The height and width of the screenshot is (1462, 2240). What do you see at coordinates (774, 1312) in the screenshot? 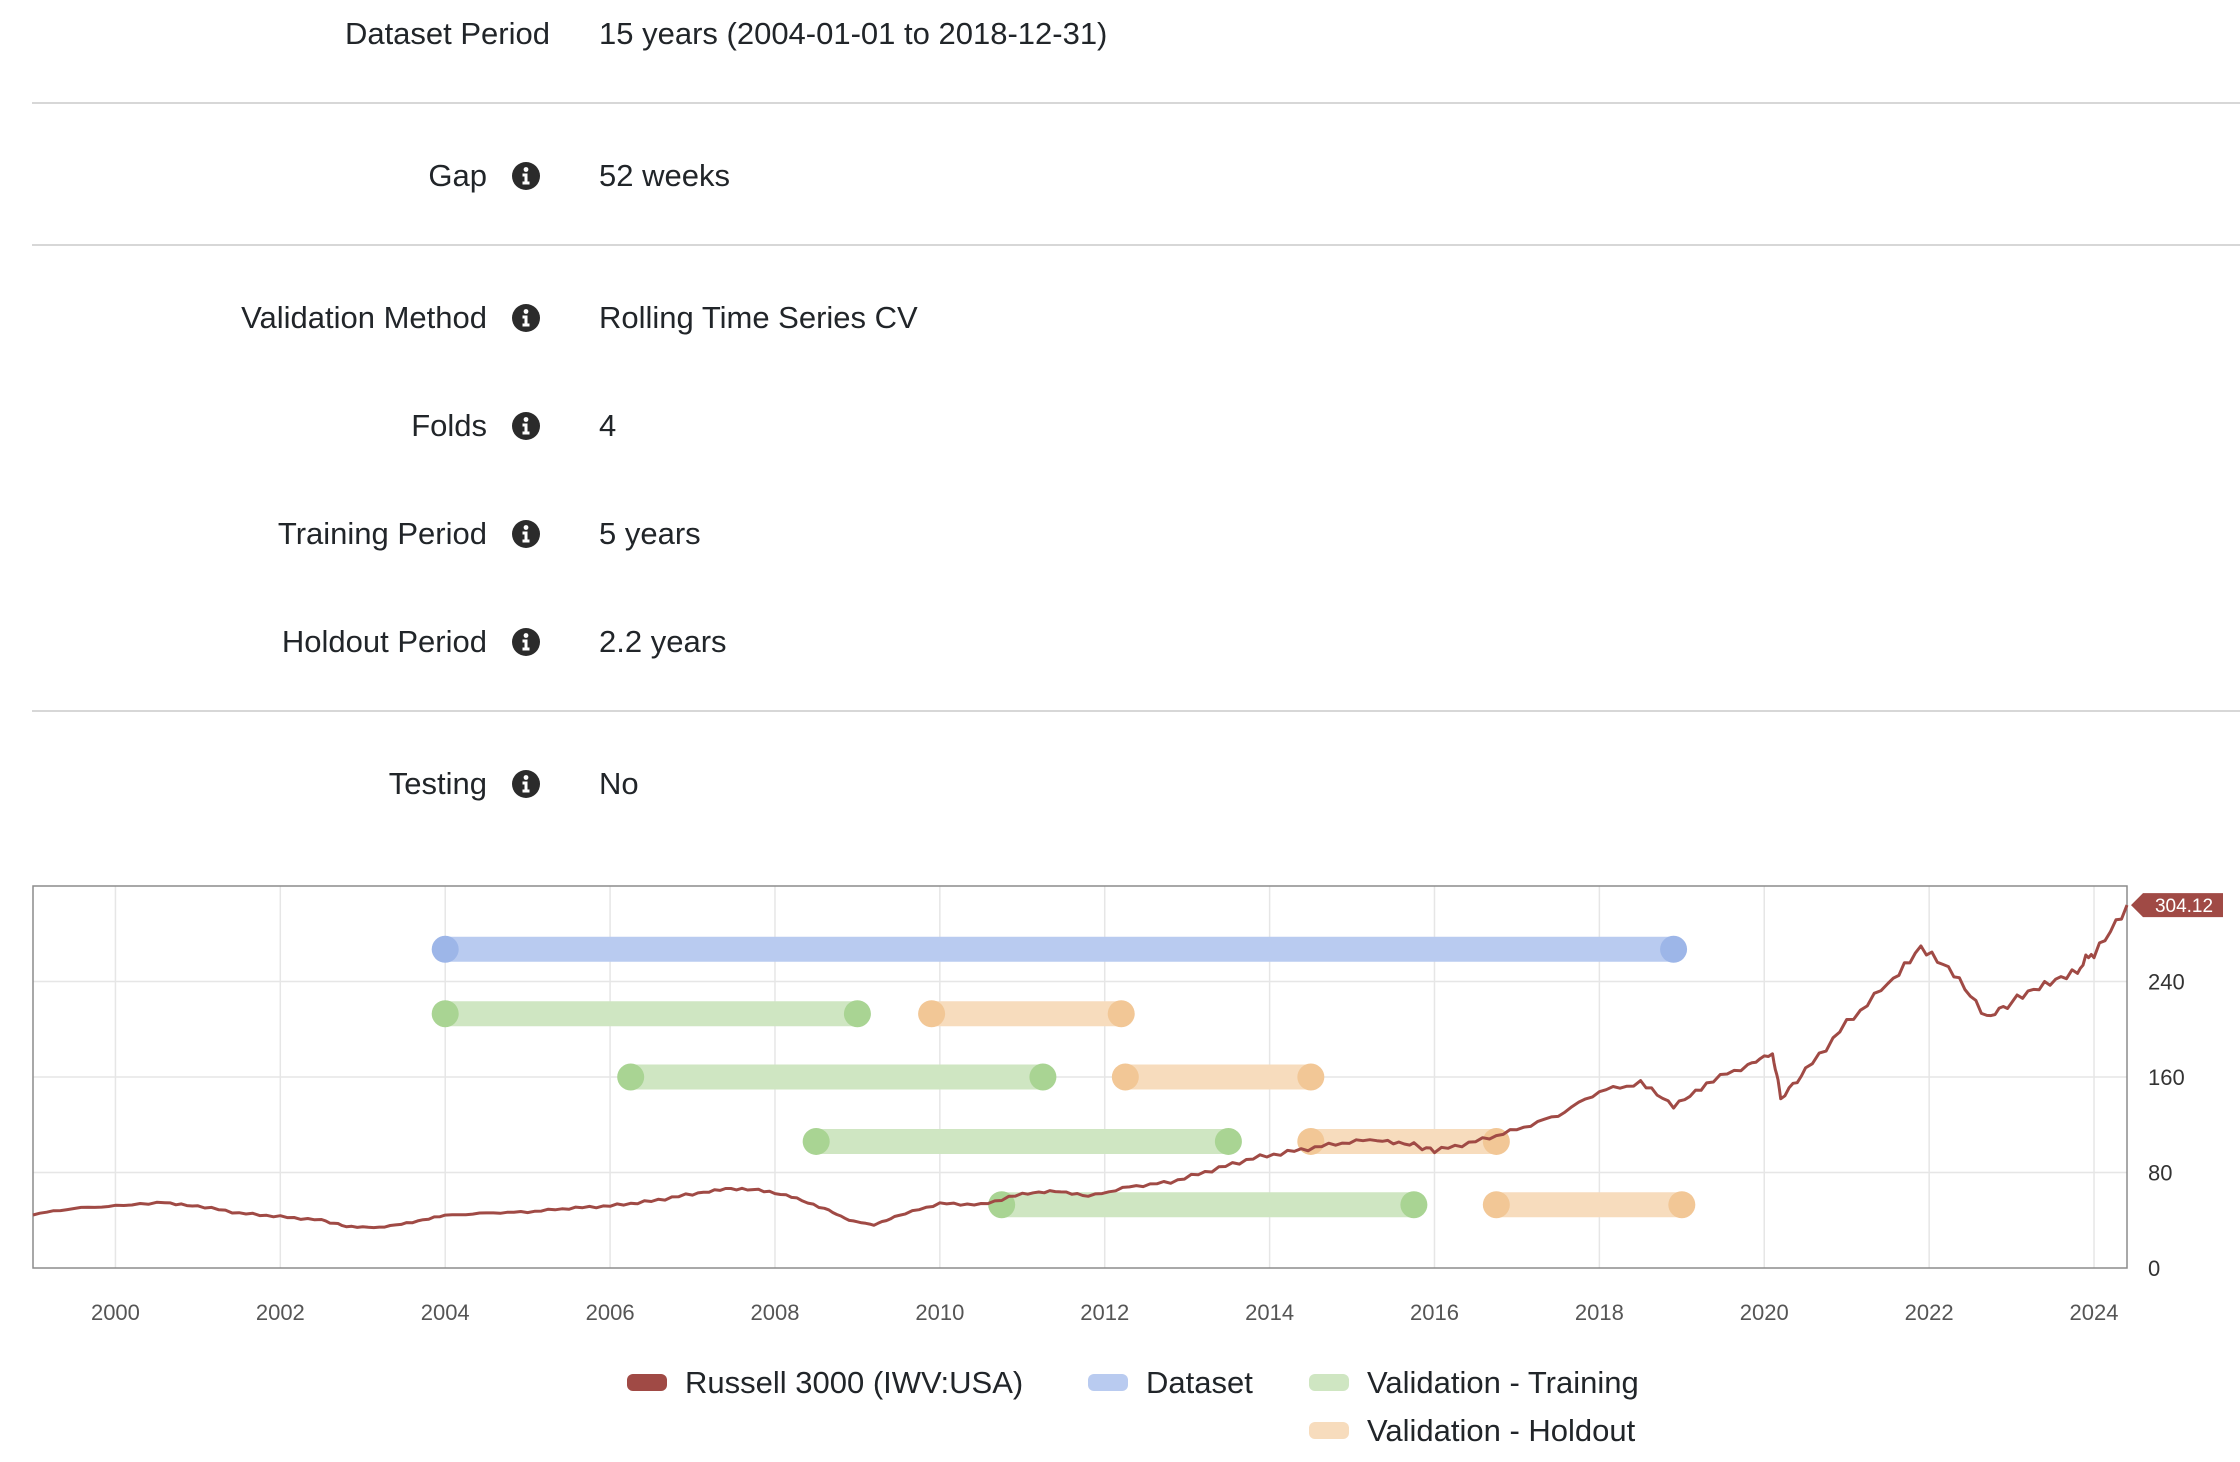
I see `x-tick-label: 2008` at bounding box center [774, 1312].